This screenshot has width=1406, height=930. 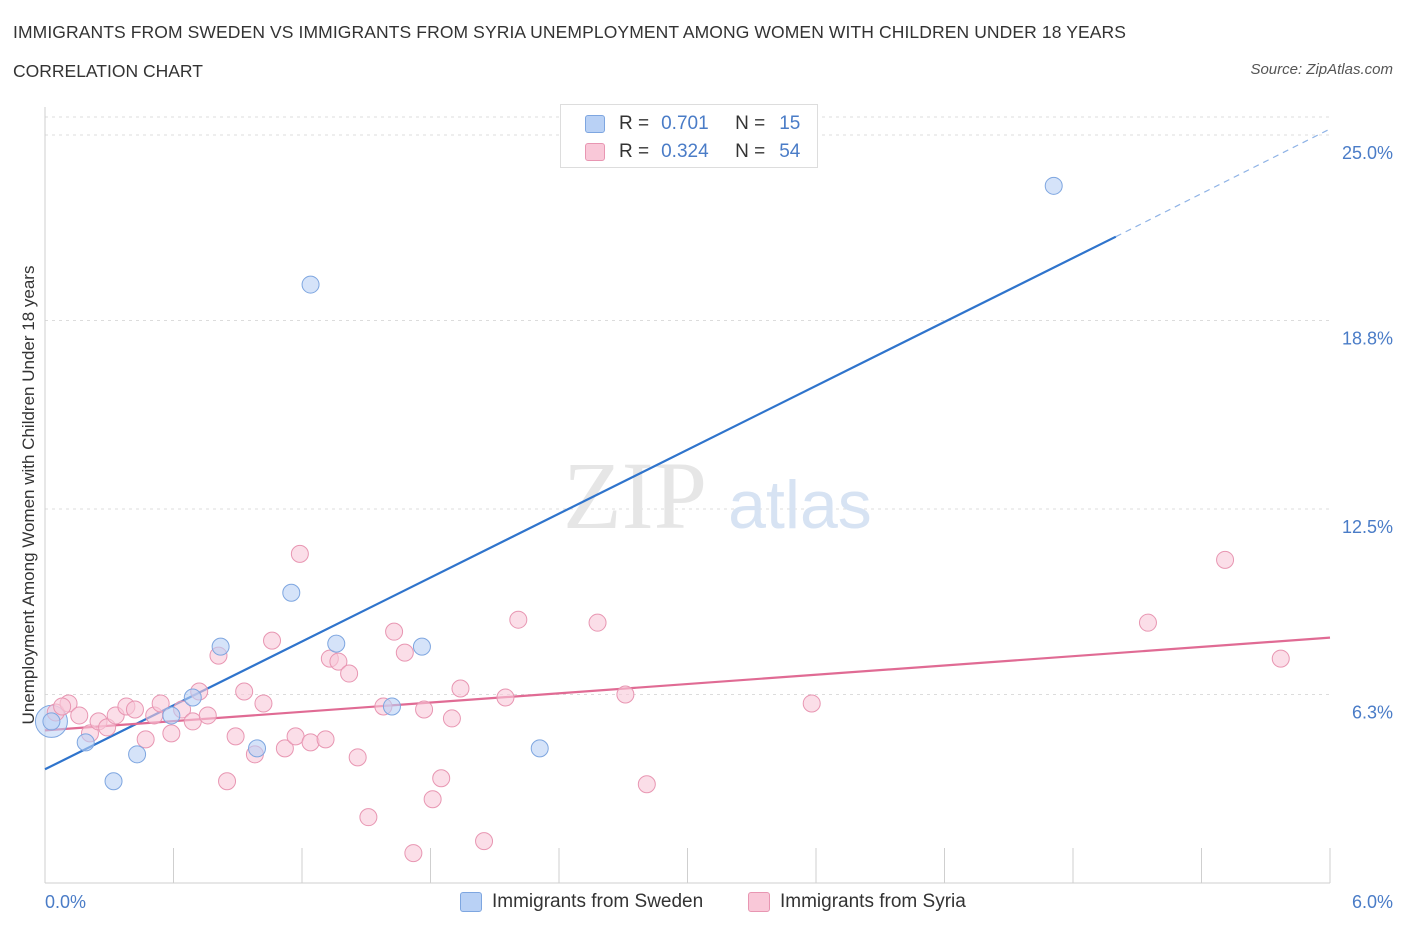 I want to click on watermark: ZIP atlas, so click(x=717, y=495).